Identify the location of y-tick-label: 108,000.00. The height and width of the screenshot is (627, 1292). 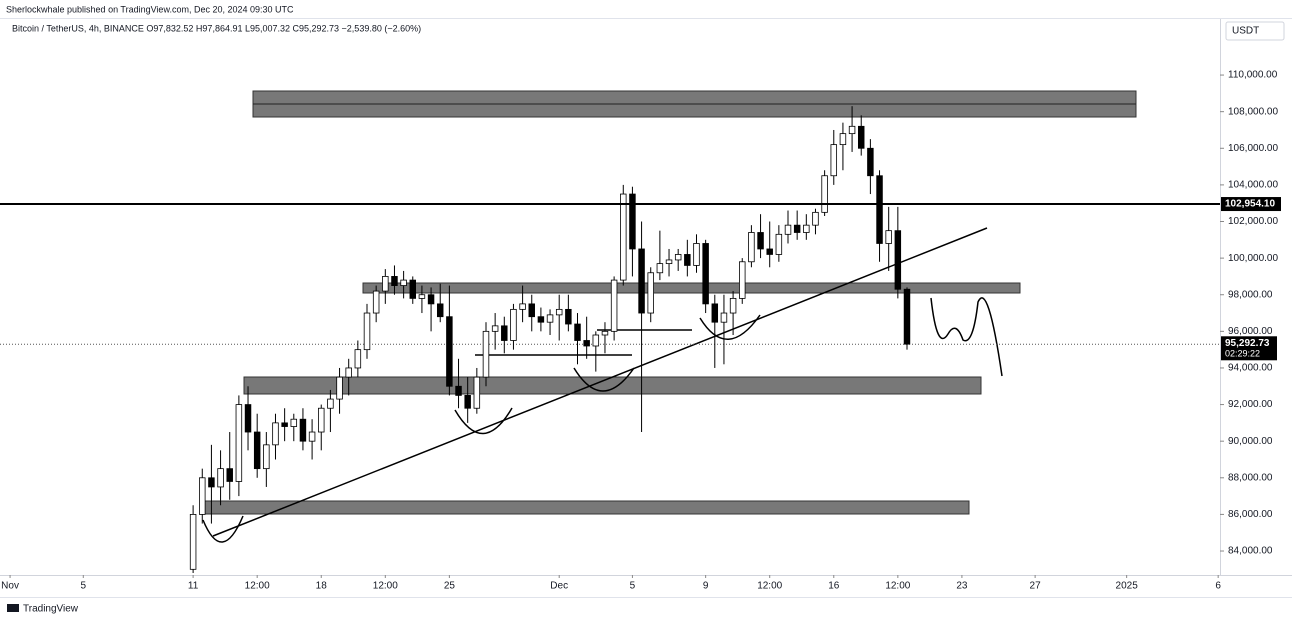
(1253, 111).